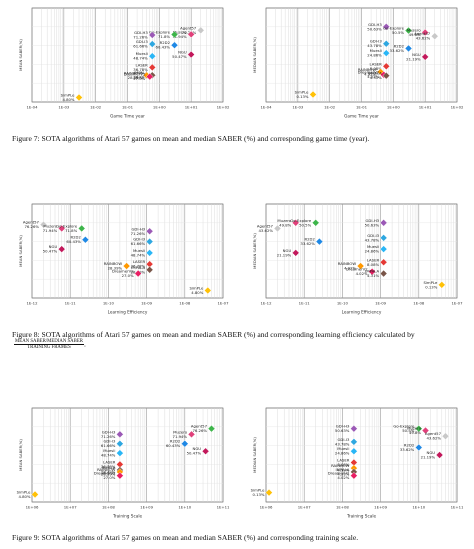 This screenshot has width=474, height=549. What do you see at coordinates (126, 266) in the screenshot?
I see `point-rainbow` at bounding box center [126, 266].